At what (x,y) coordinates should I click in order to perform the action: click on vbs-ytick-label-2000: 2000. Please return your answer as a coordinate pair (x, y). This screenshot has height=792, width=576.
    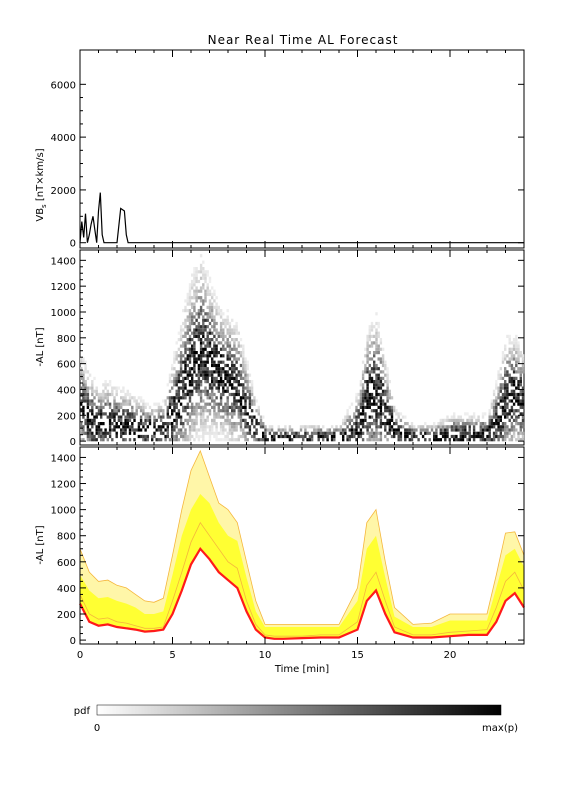
    Looking at the image, I should click on (63, 191).